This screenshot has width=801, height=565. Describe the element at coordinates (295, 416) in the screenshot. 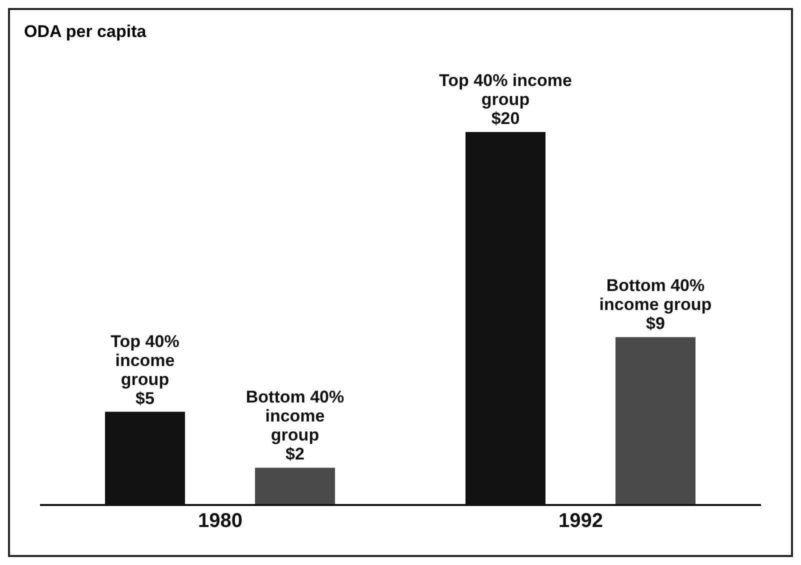

I see `series-label: Bottom 40% income group` at that location.